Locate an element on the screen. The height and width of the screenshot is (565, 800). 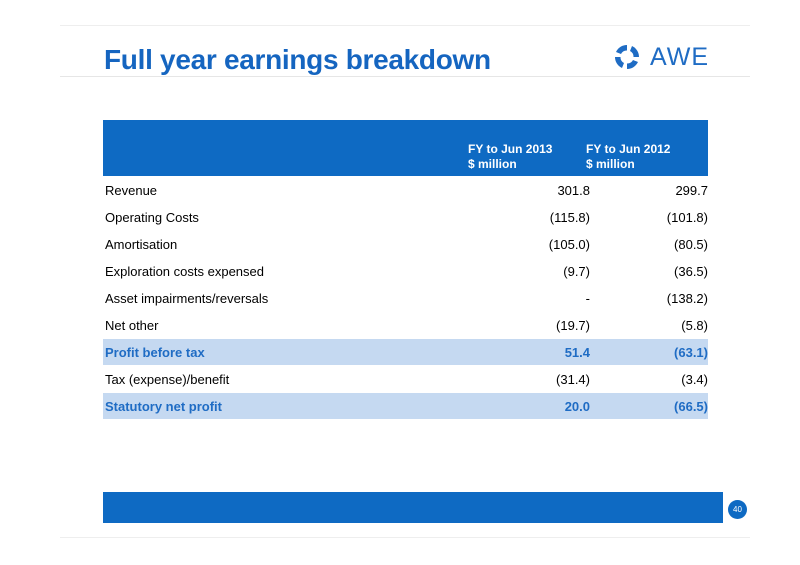
table-row: Revenue 301.8 299.7 is located at coordinates (405, 190).